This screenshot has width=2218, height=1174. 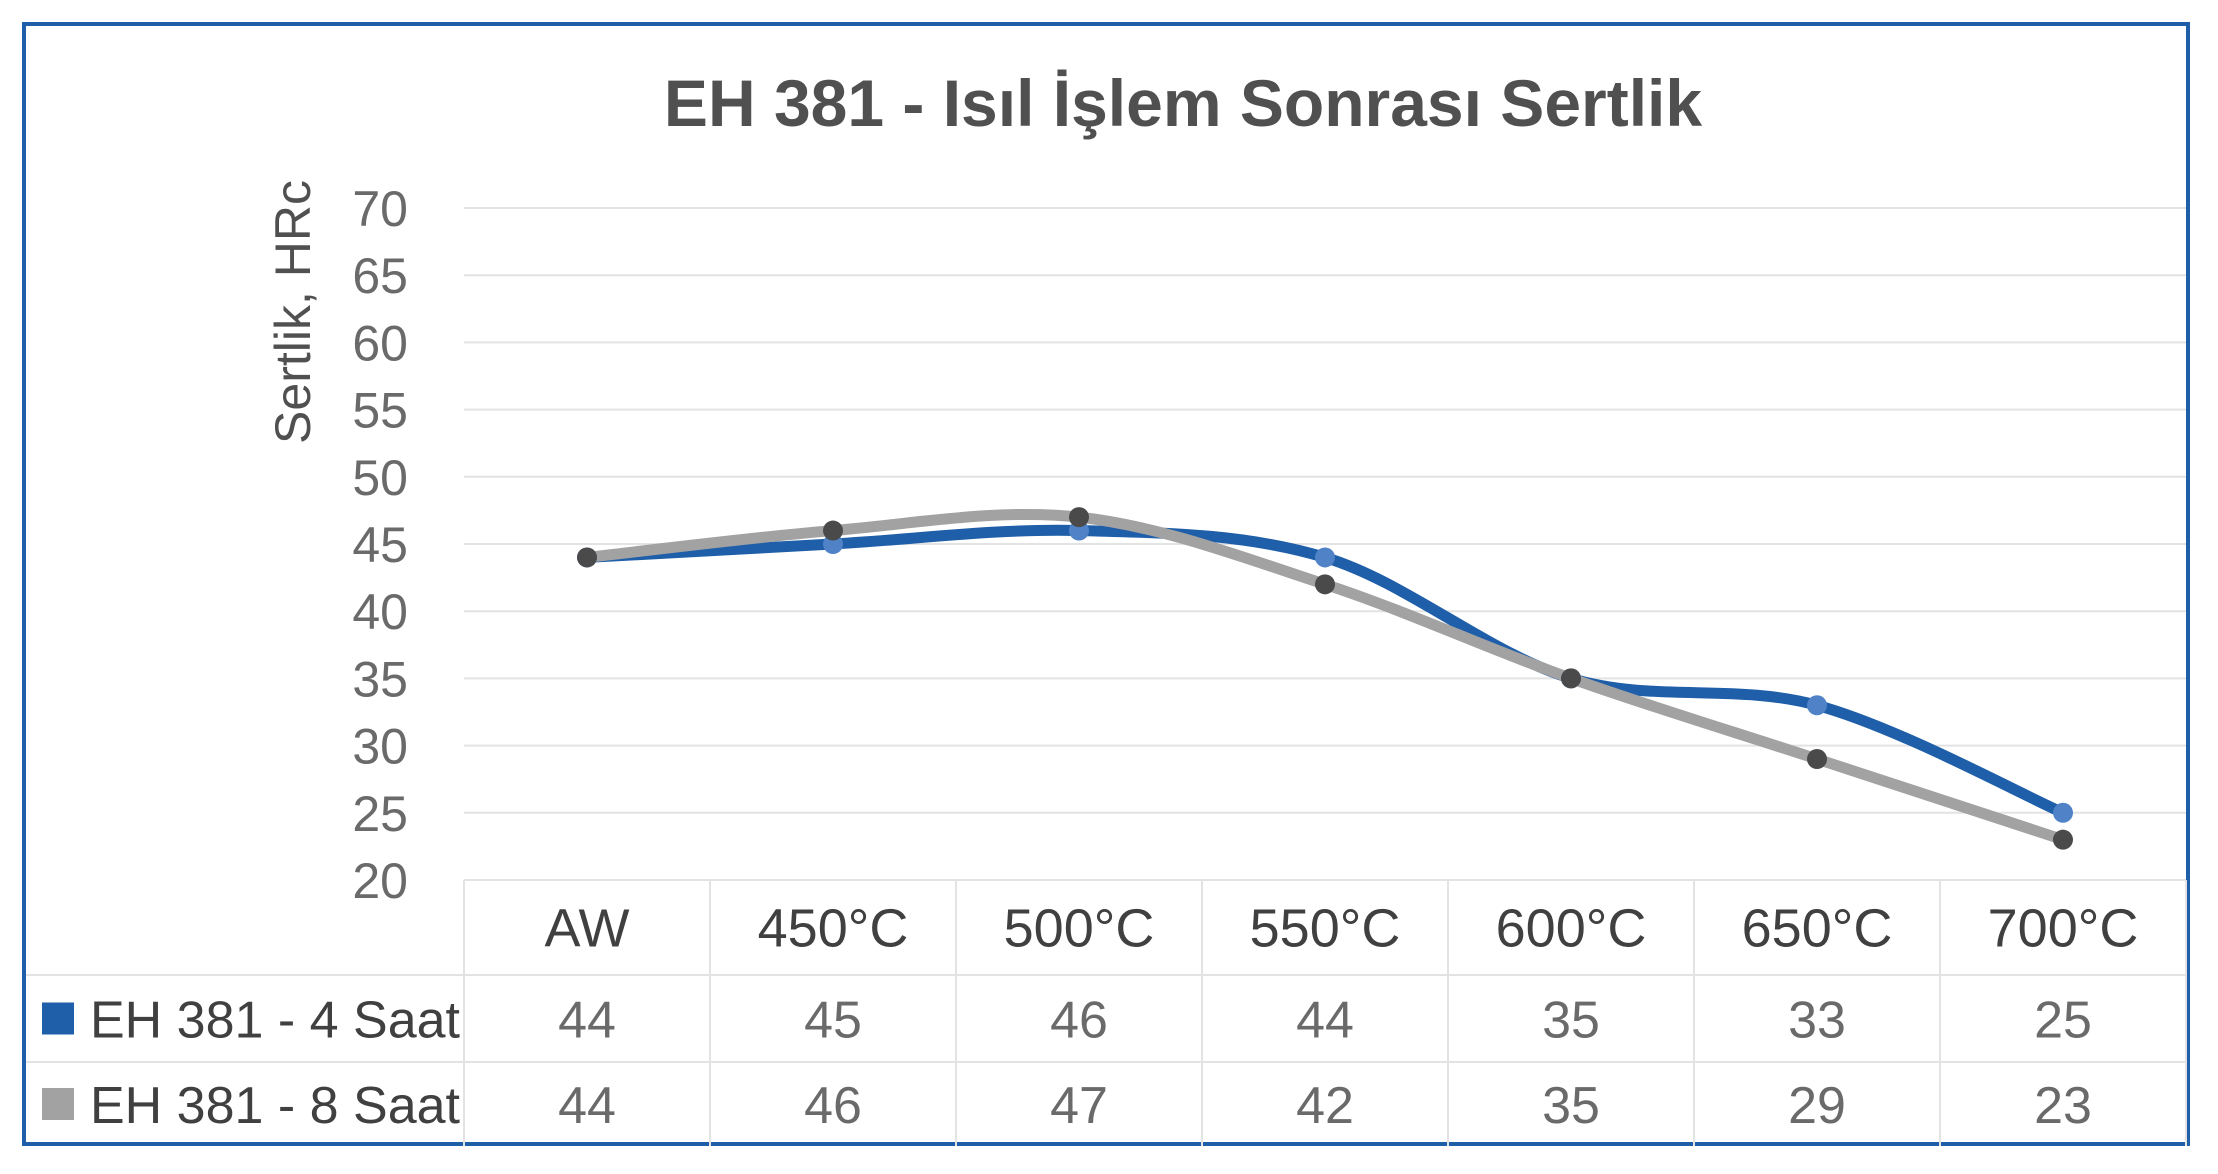 What do you see at coordinates (380, 343) in the screenshot?
I see `y-tick-label: 60` at bounding box center [380, 343].